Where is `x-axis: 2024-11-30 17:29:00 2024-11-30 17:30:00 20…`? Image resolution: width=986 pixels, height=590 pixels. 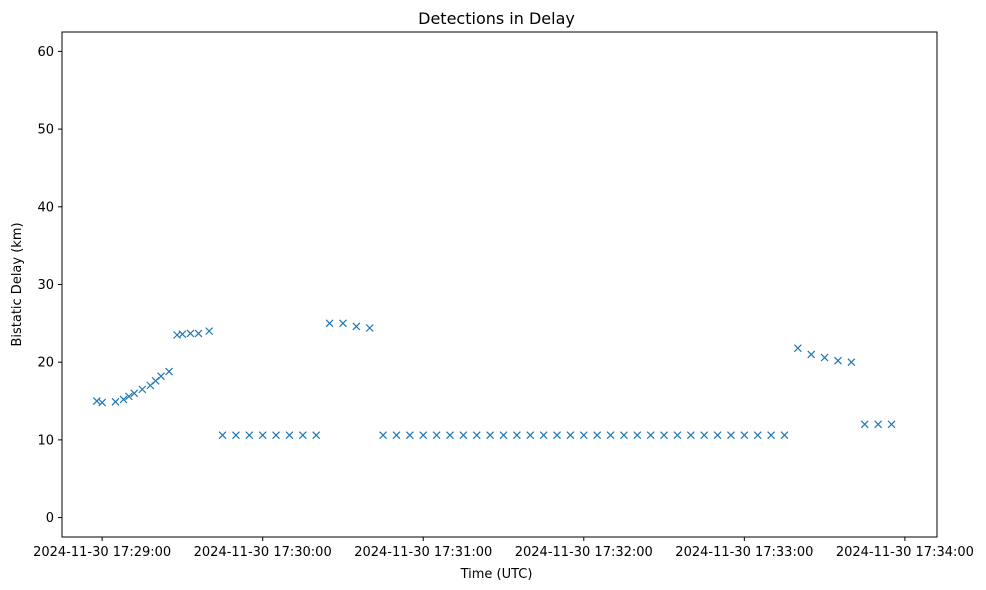
x-axis: 2024-11-30 17:29:00 2024-11-30 17:30:00 20… is located at coordinates (503, 548).